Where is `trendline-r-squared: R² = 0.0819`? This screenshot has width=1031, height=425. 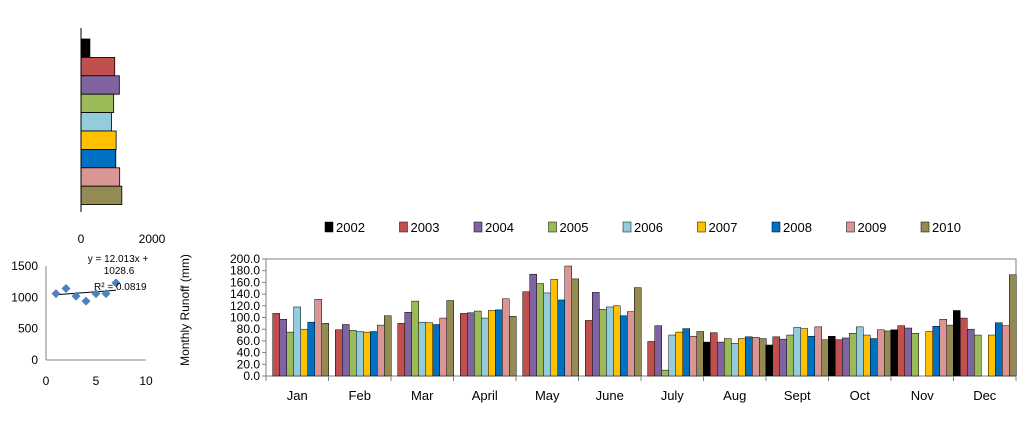 trendline-r-squared: R² = 0.0819 is located at coordinates (120, 287).